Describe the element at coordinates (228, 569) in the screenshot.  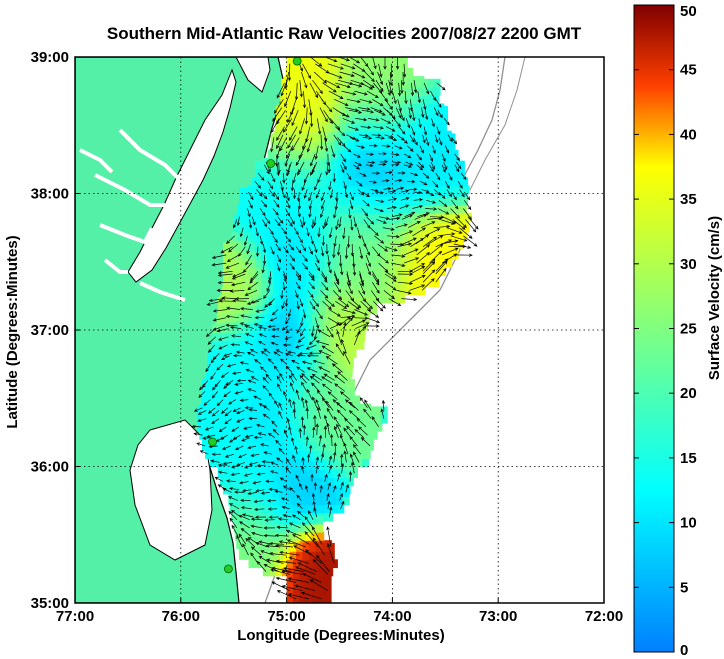
I see `station-marker` at that location.